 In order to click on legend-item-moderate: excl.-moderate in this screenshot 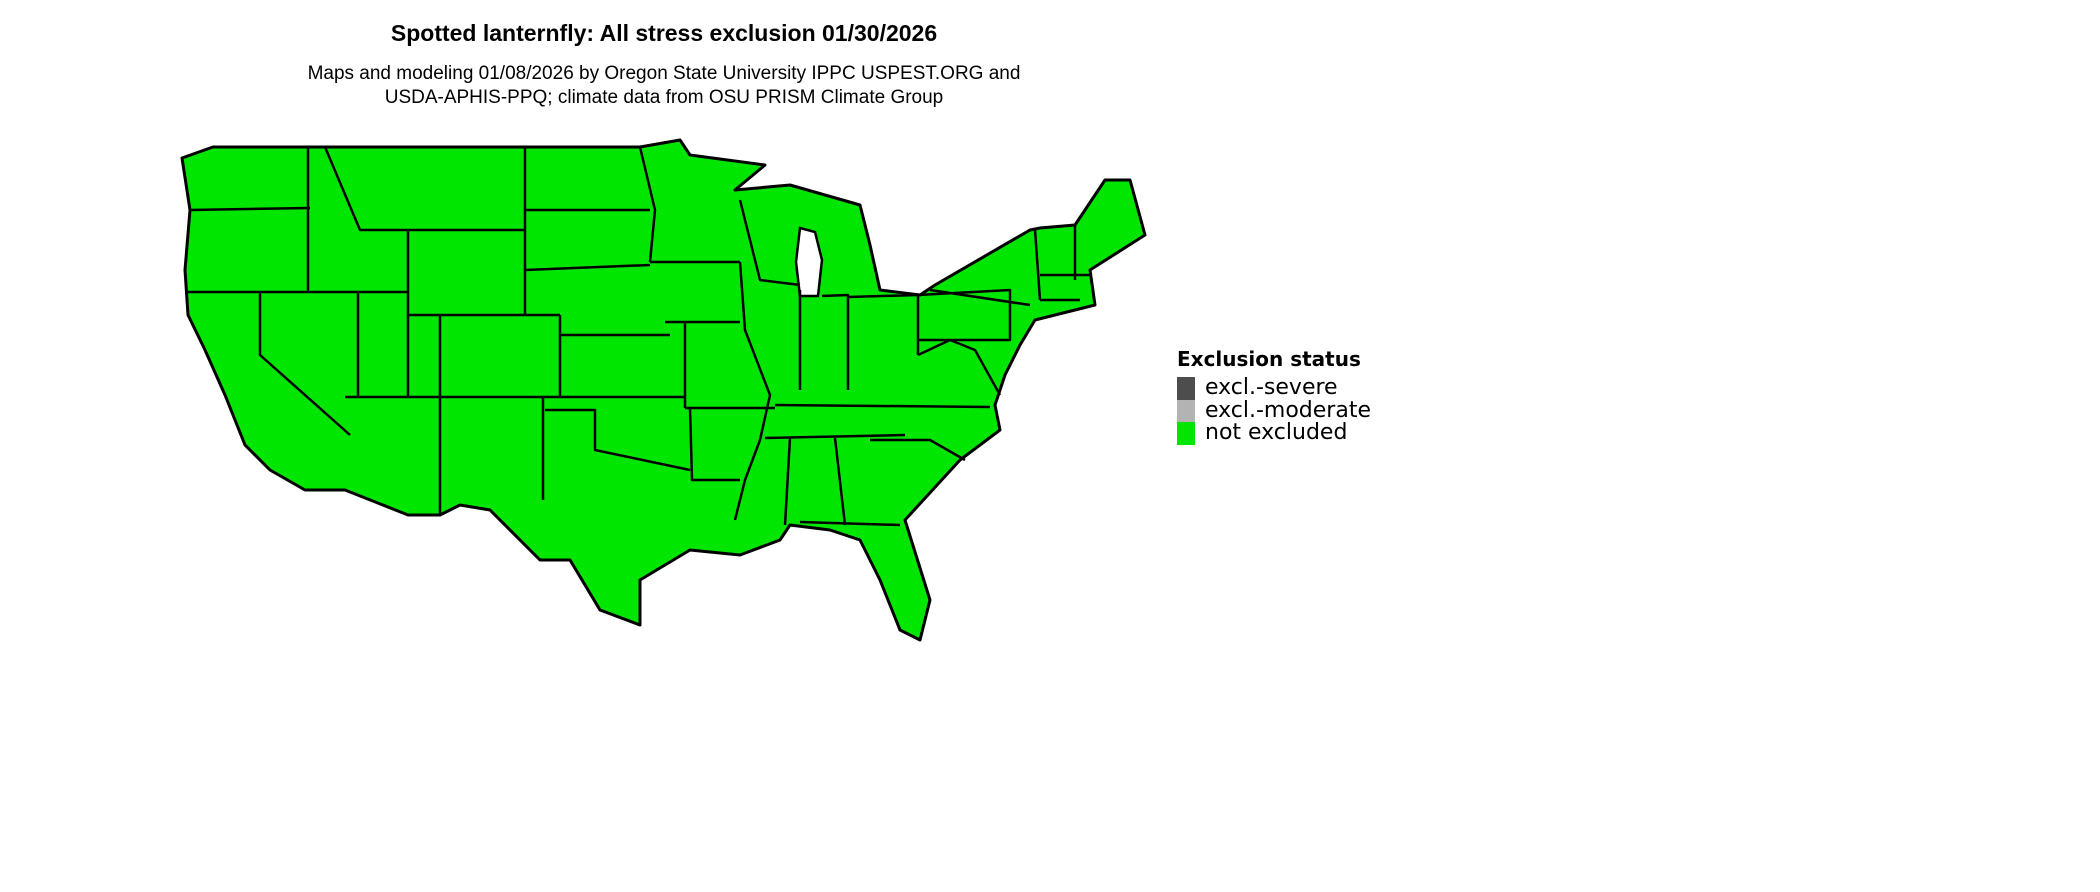, I will do `click(1274, 410)`.